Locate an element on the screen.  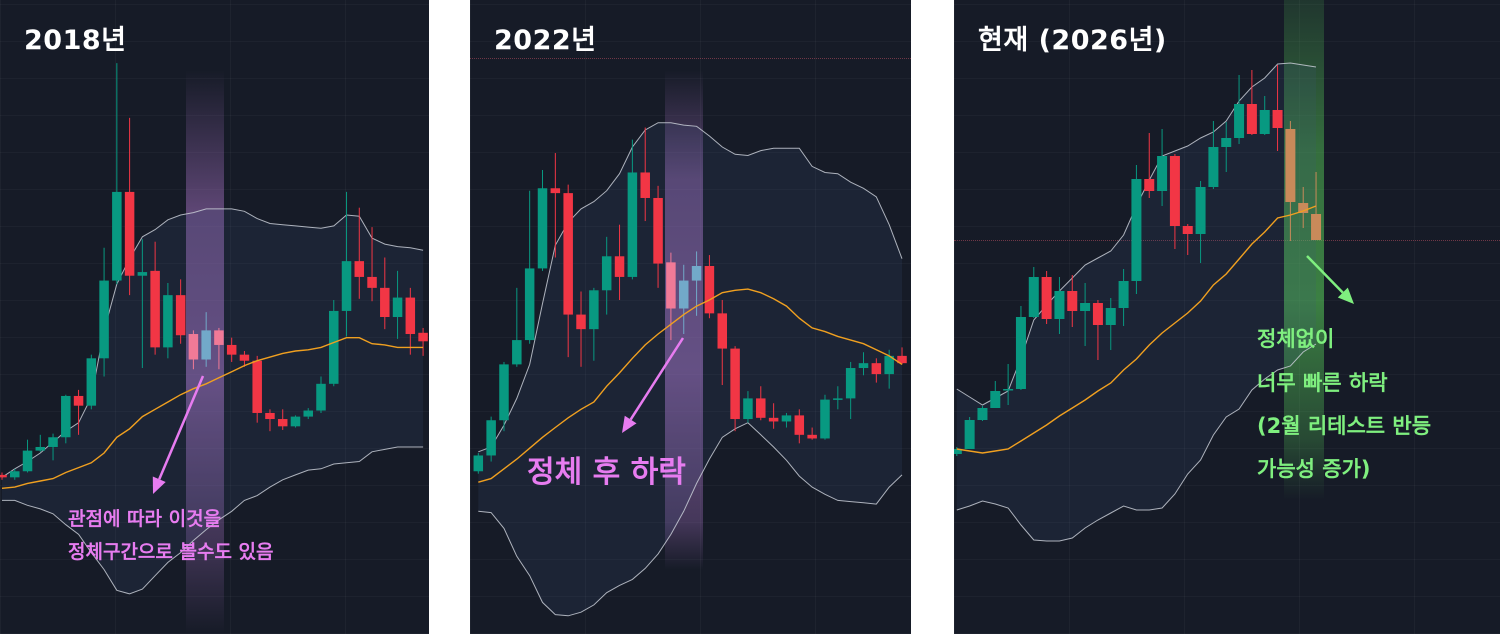
arrow-icon is located at coordinates (1325, 274).